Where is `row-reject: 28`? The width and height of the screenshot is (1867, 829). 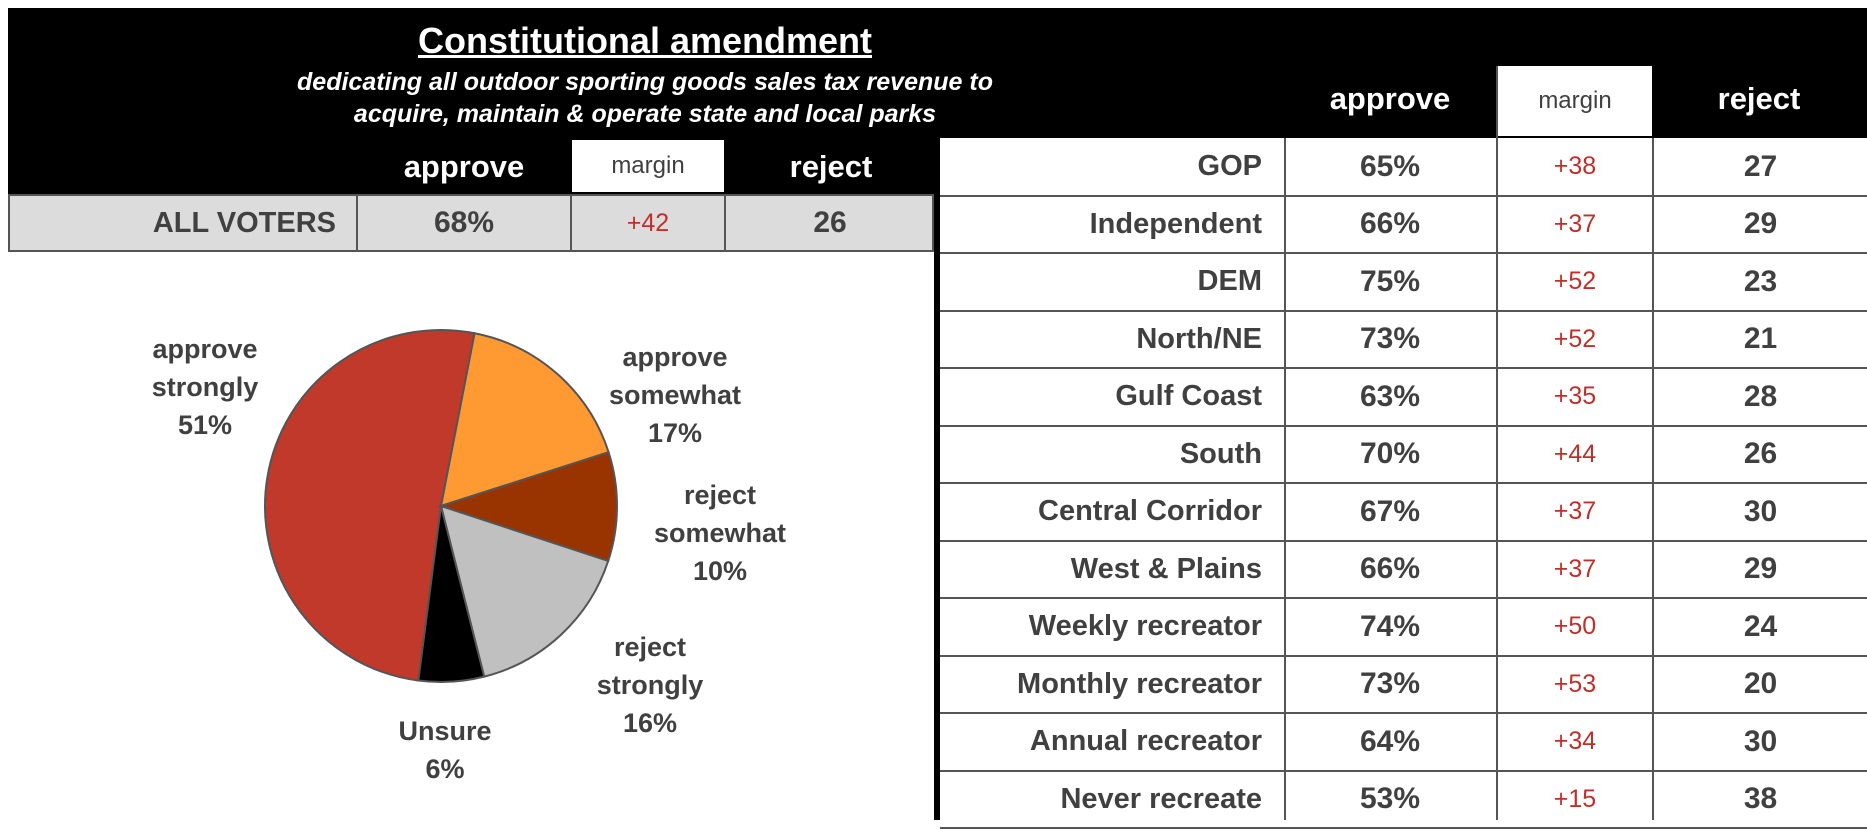 row-reject: 28 is located at coordinates (1760, 396).